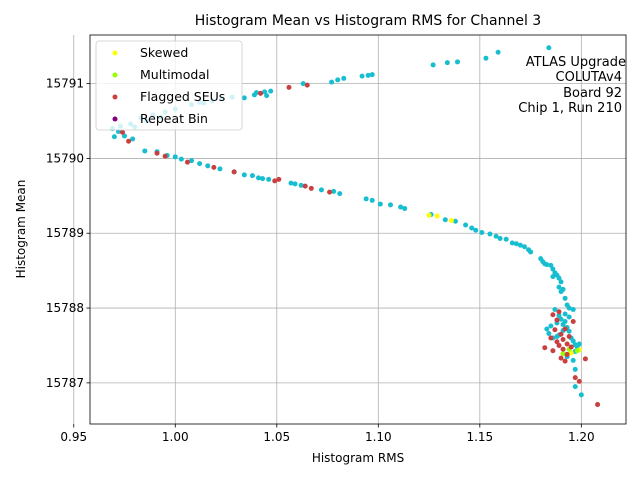 Image resolution: width=640 pixels, height=480 pixels. Describe the element at coordinates (115, 119) in the screenshot. I see `legend-marker-repeat-bin` at that location.